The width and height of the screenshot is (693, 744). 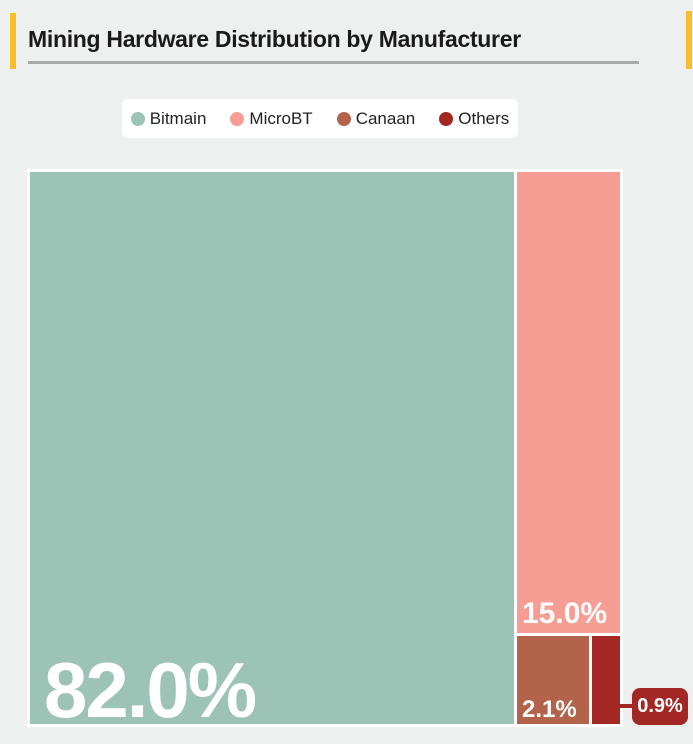 I want to click on legend-item-bitmain: Bitmain, so click(x=168, y=118).